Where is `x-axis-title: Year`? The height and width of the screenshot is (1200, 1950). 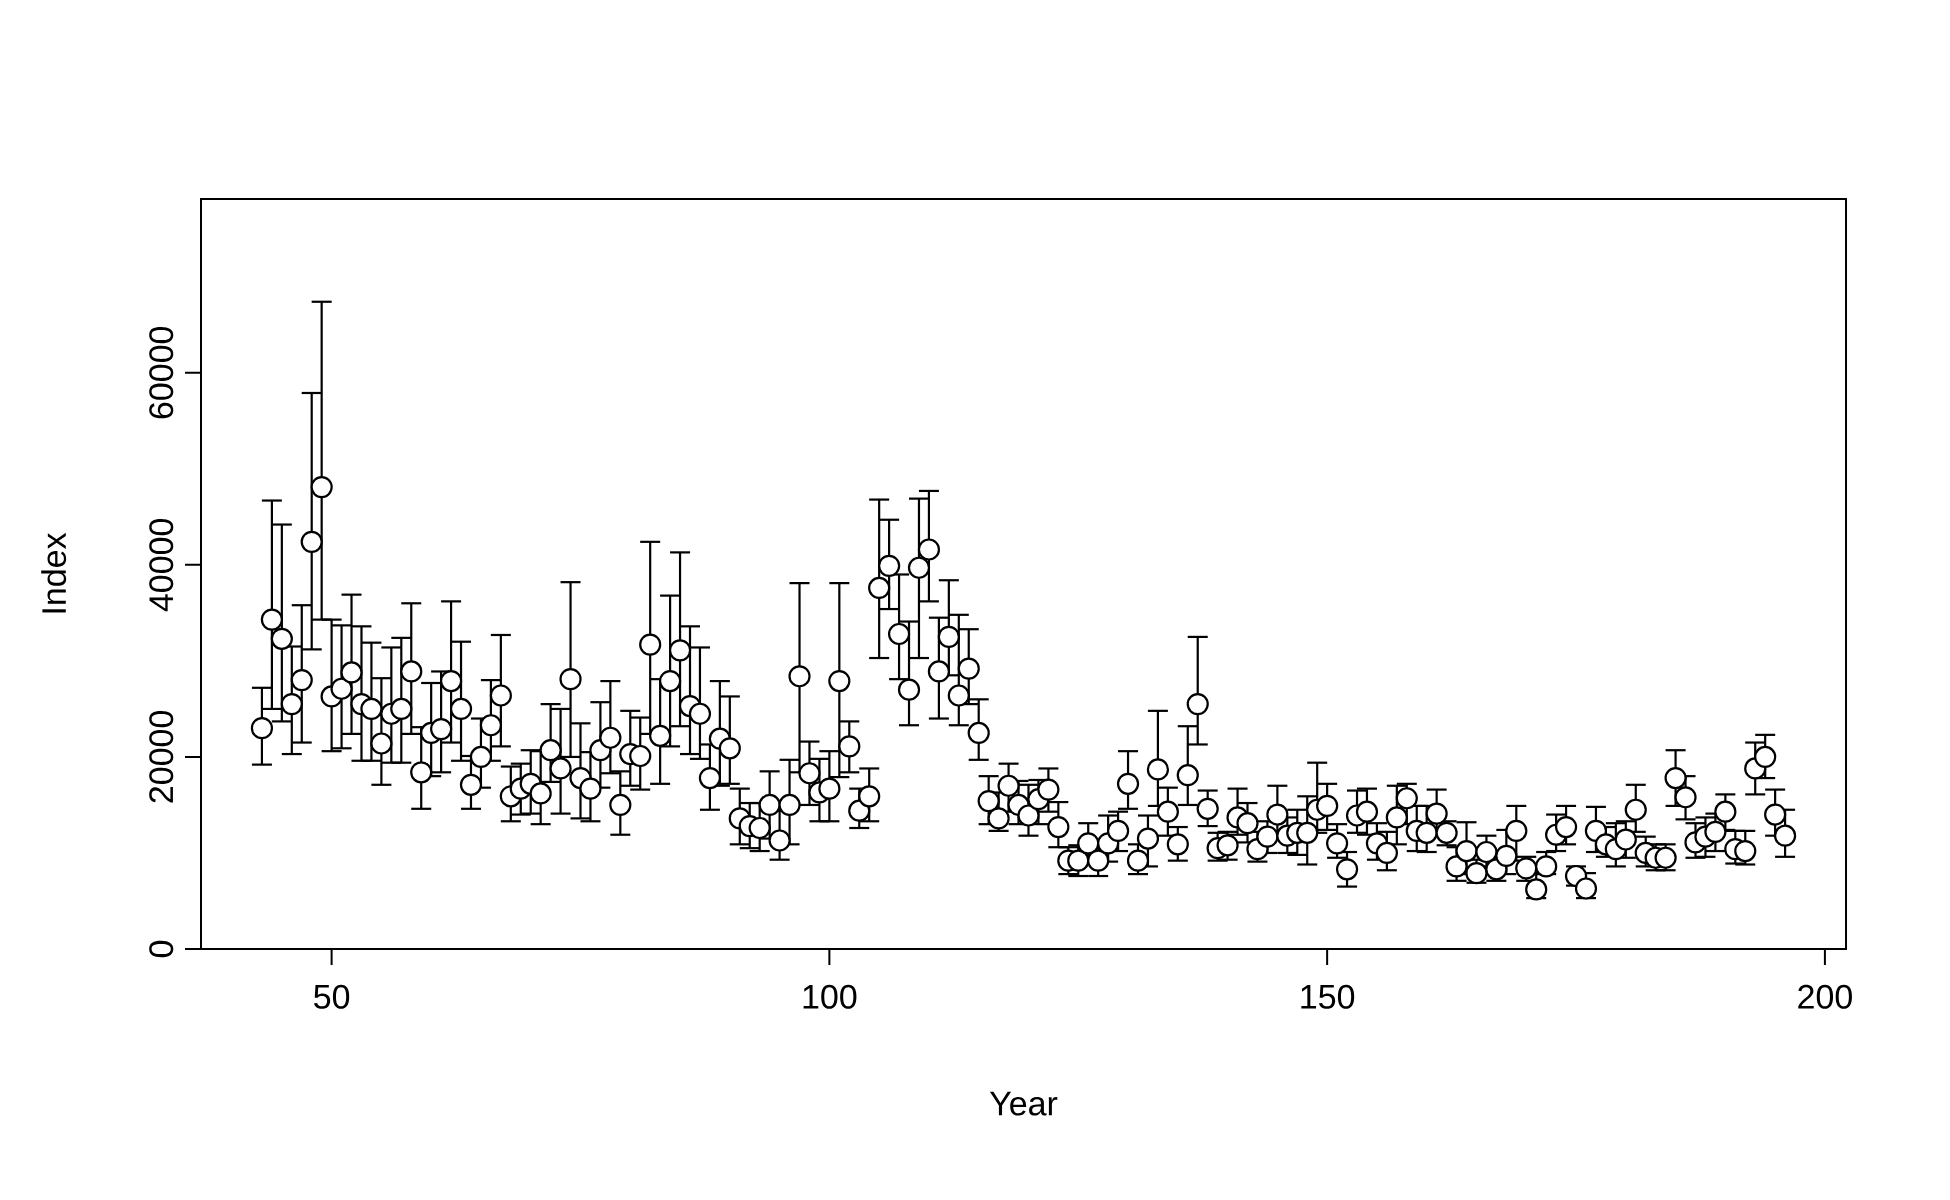 x-axis-title: Year is located at coordinates (1023, 1103).